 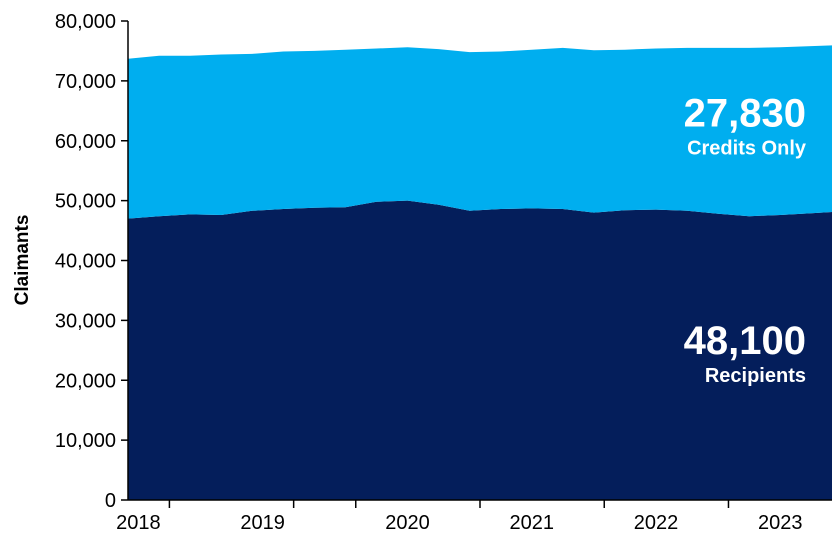 What do you see at coordinates (85, 82) in the screenshot?
I see `y-tick-label: 70,000` at bounding box center [85, 82].